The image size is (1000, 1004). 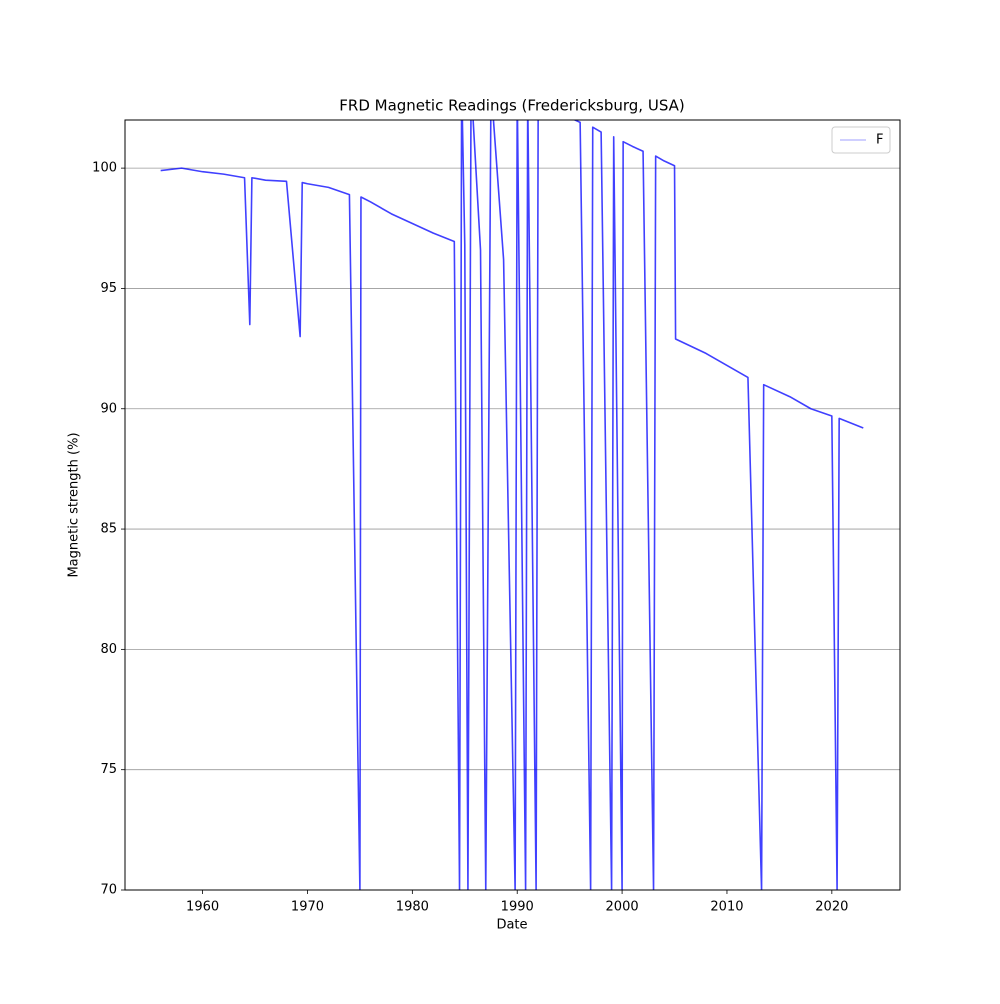 What do you see at coordinates (726, 907) in the screenshot?
I see `x-tick-label: 2010` at bounding box center [726, 907].